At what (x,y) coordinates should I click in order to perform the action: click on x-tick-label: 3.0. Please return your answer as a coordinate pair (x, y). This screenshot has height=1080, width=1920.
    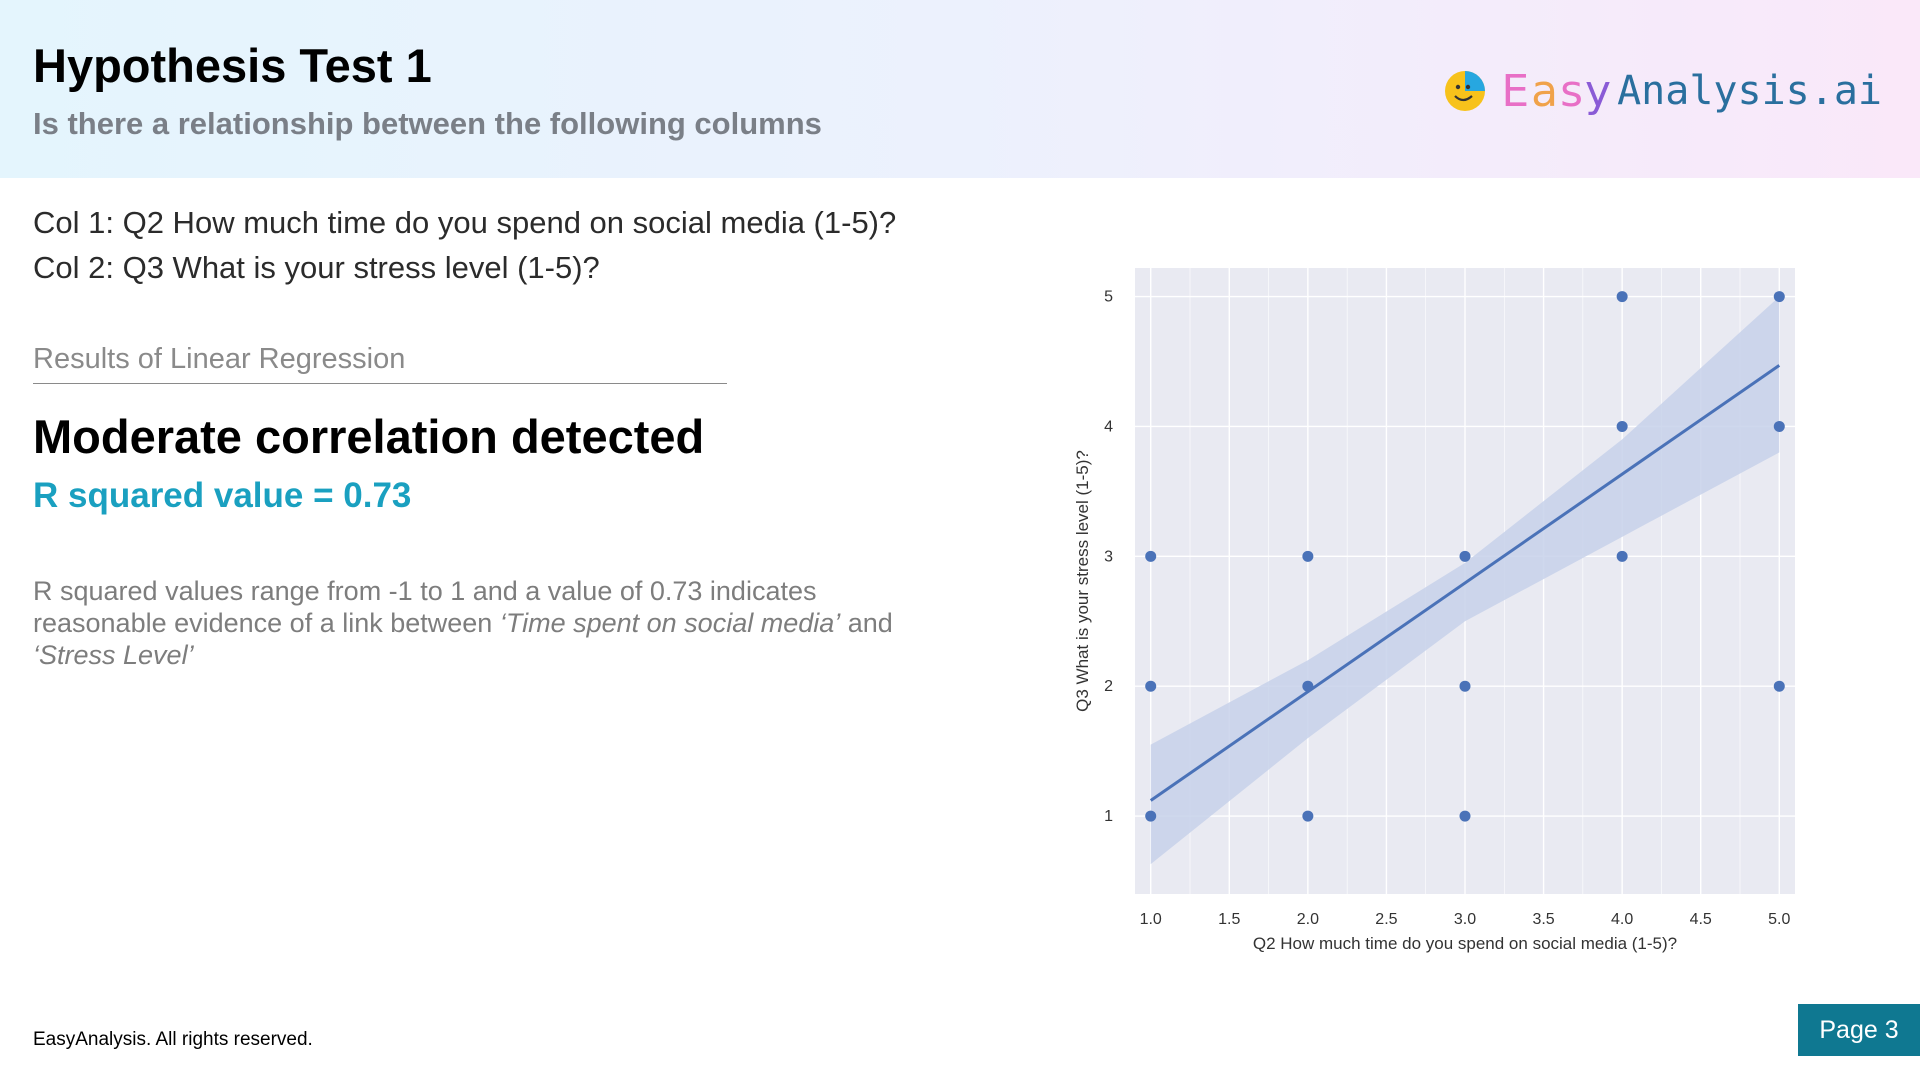
    Looking at the image, I should click on (1465, 919).